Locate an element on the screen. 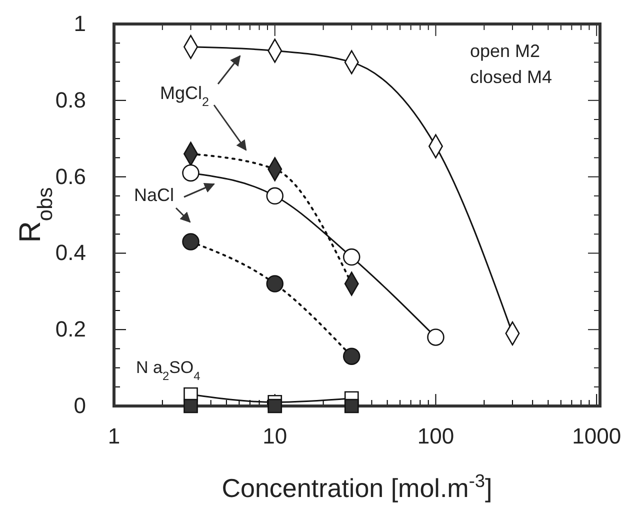 The image size is (640, 517). x-tick-label: 100 is located at coordinates (435, 436).